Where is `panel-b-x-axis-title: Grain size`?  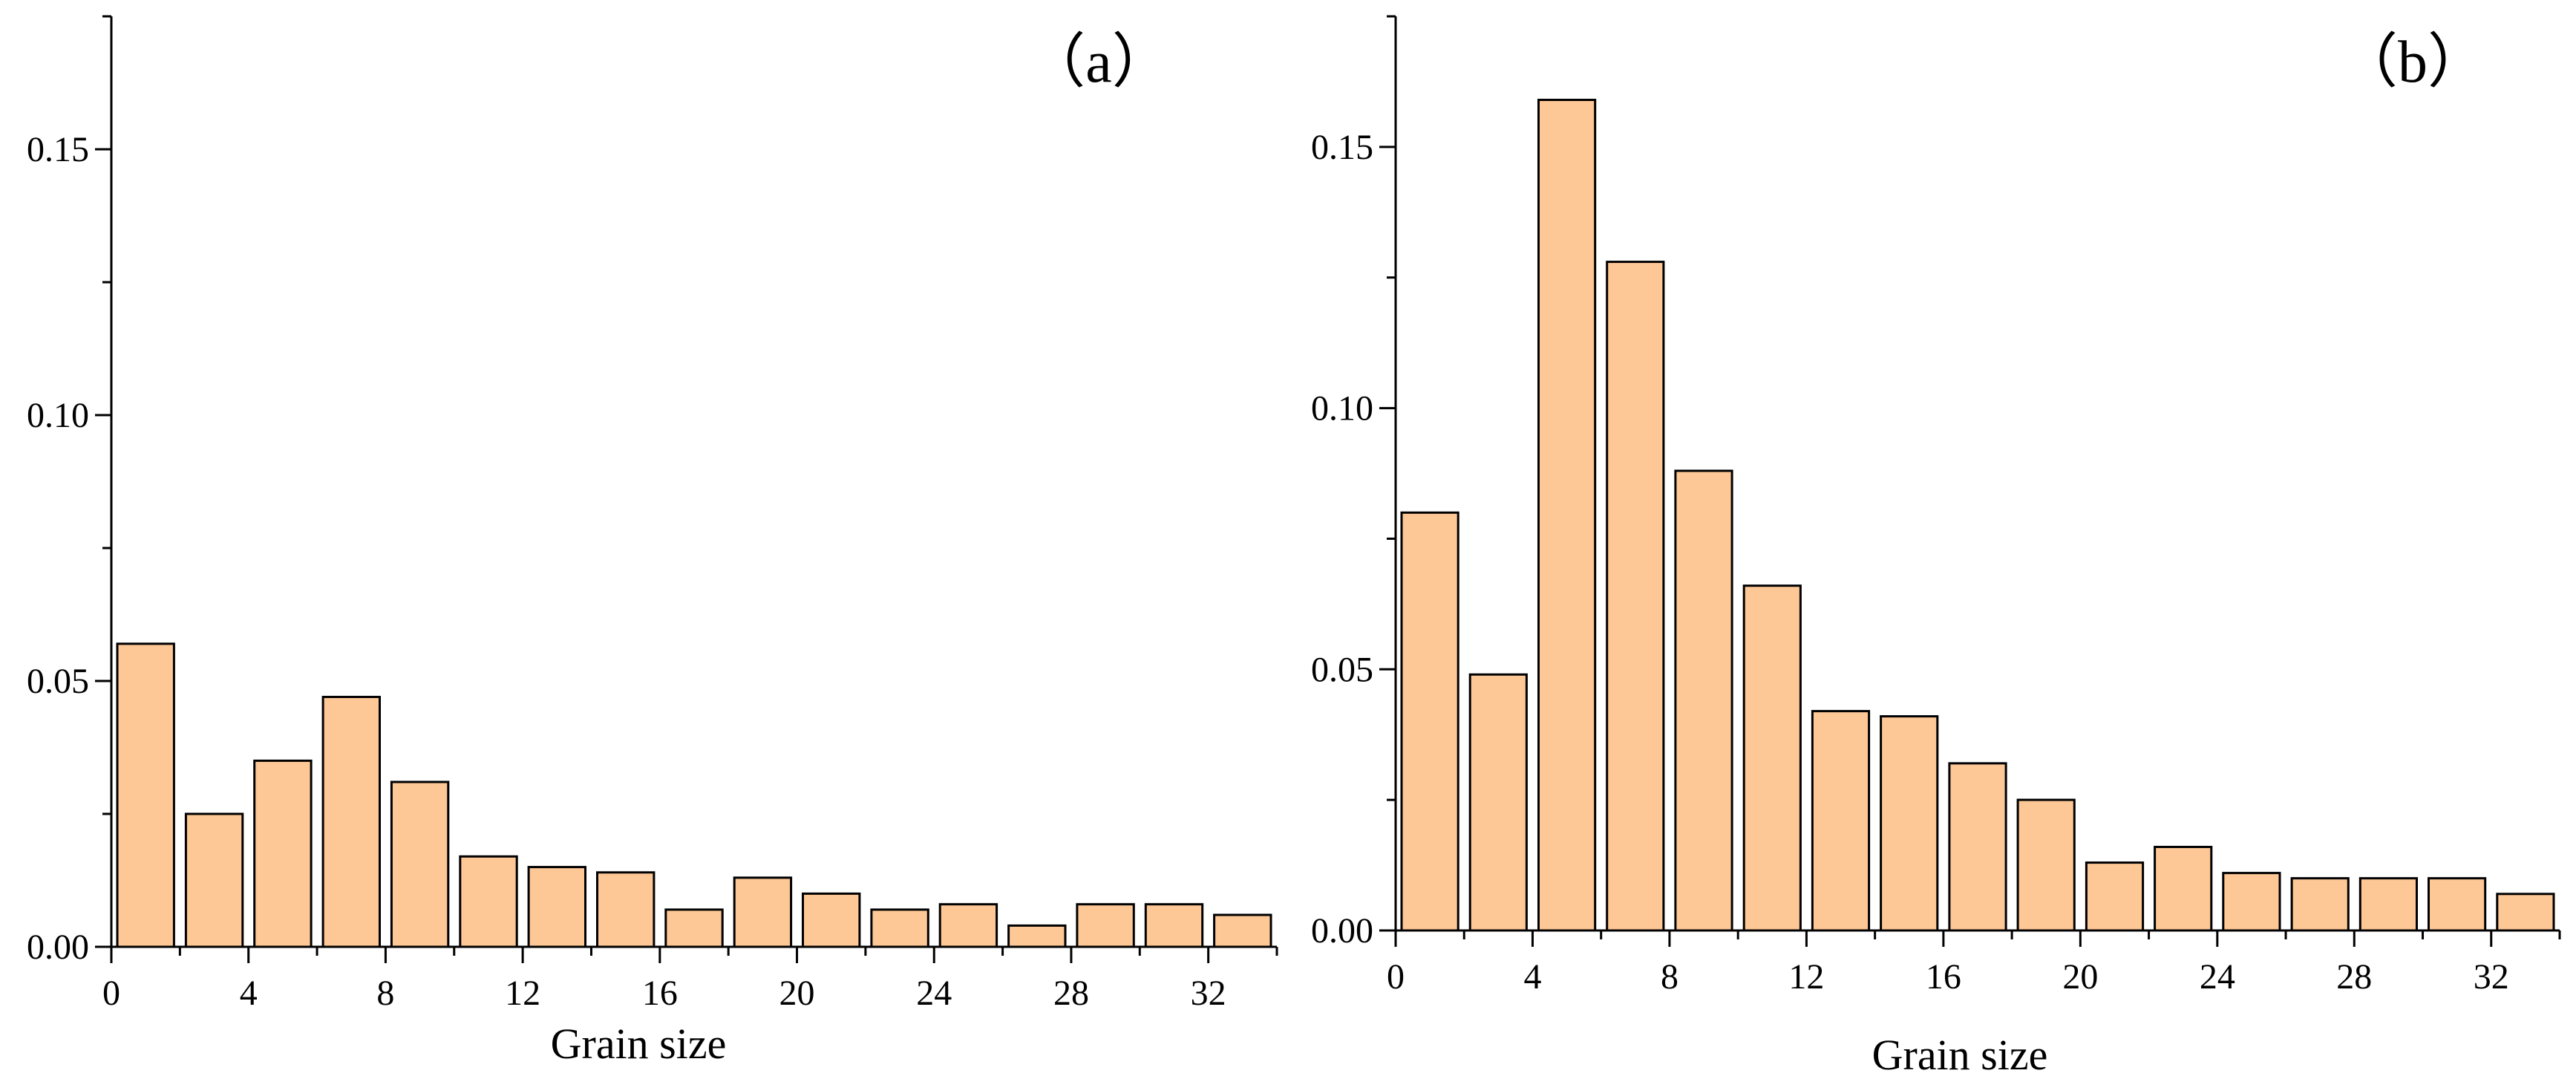 panel-b-x-axis-title: Grain size is located at coordinates (1960, 1053).